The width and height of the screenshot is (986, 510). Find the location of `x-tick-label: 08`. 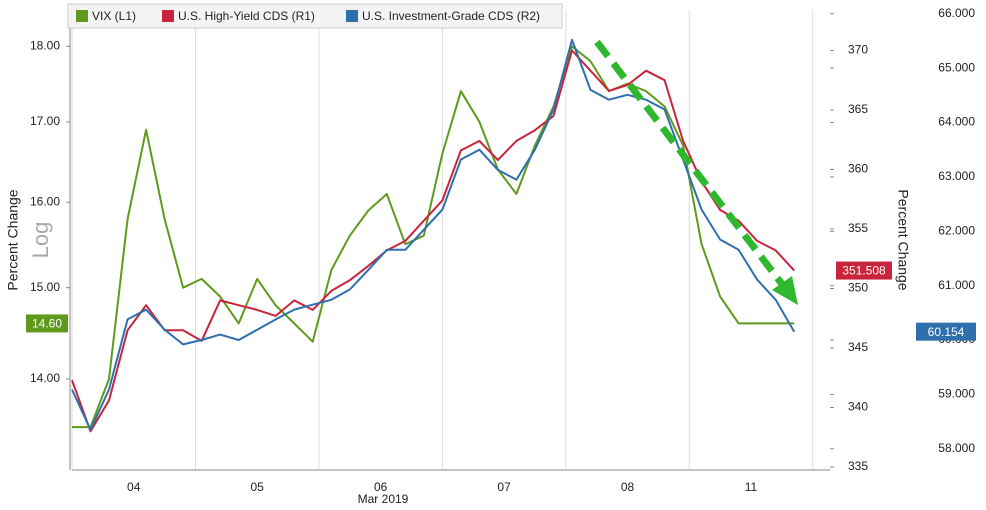

x-tick-label: 08 is located at coordinates (628, 487).